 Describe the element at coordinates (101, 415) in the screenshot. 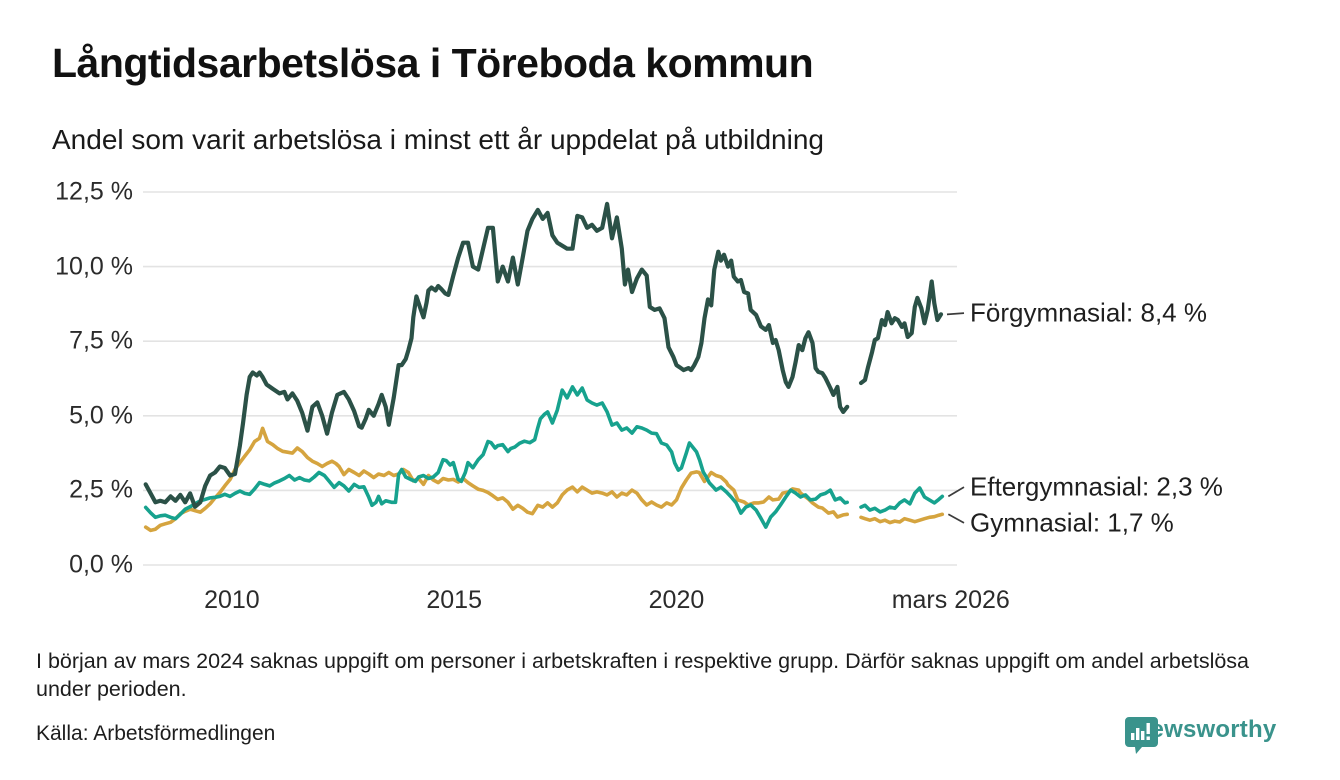

I see `y-axis-tick-label: 5,0 %` at that location.